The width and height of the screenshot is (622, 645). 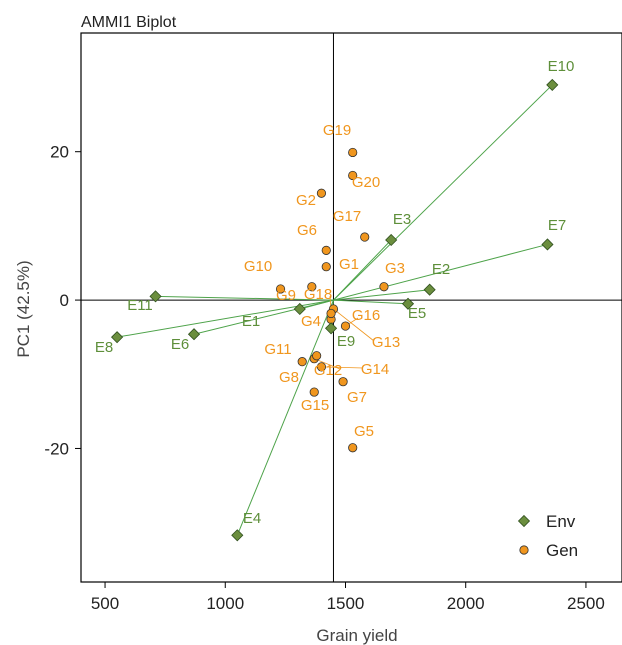 What do you see at coordinates (343, 382) in the screenshot?
I see `gen-point-g7` at bounding box center [343, 382].